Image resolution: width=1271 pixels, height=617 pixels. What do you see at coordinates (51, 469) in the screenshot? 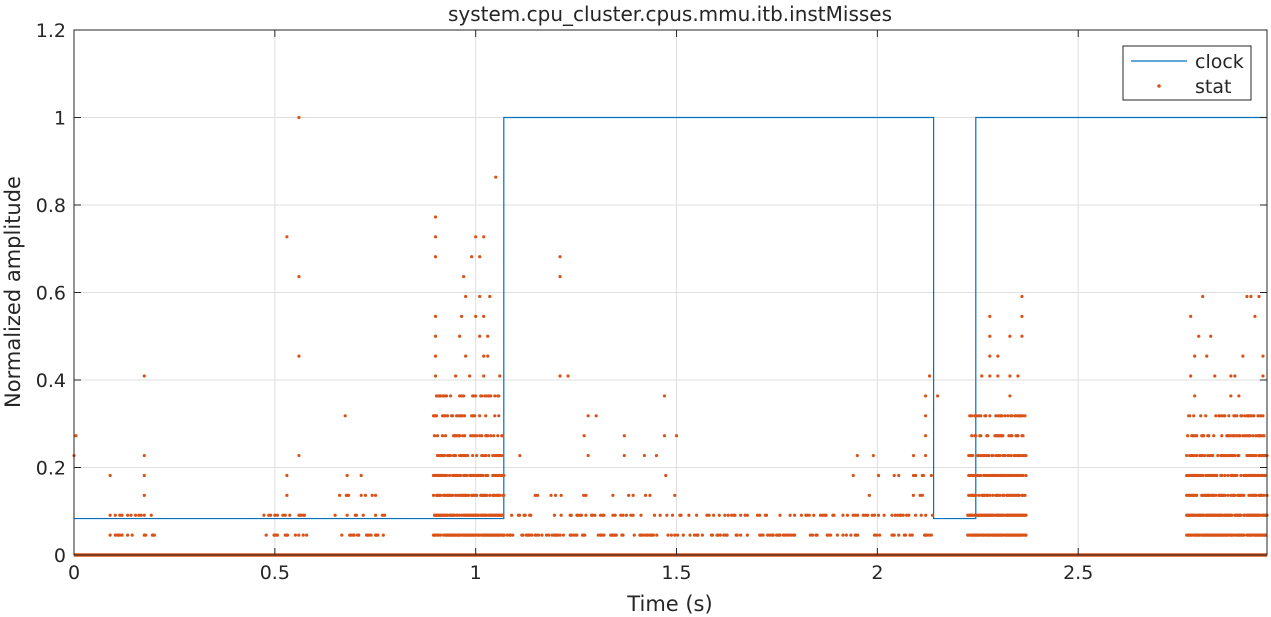
I see `y-tick-label: 0.2` at bounding box center [51, 469].